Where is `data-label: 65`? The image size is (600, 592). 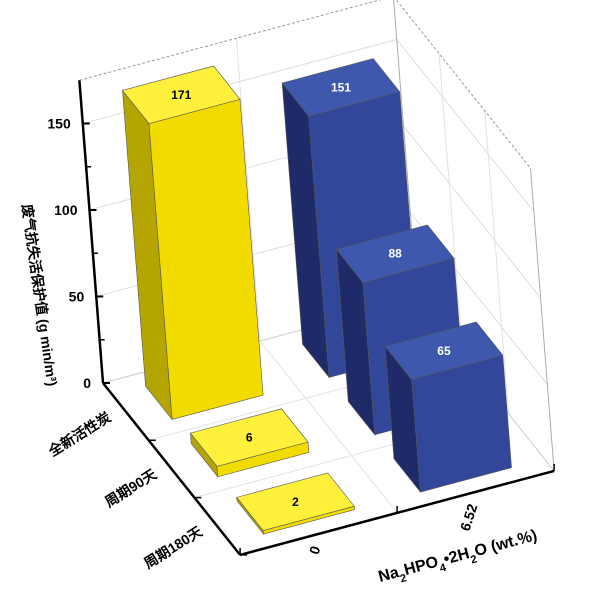
data-label: 65 is located at coordinates (444, 351).